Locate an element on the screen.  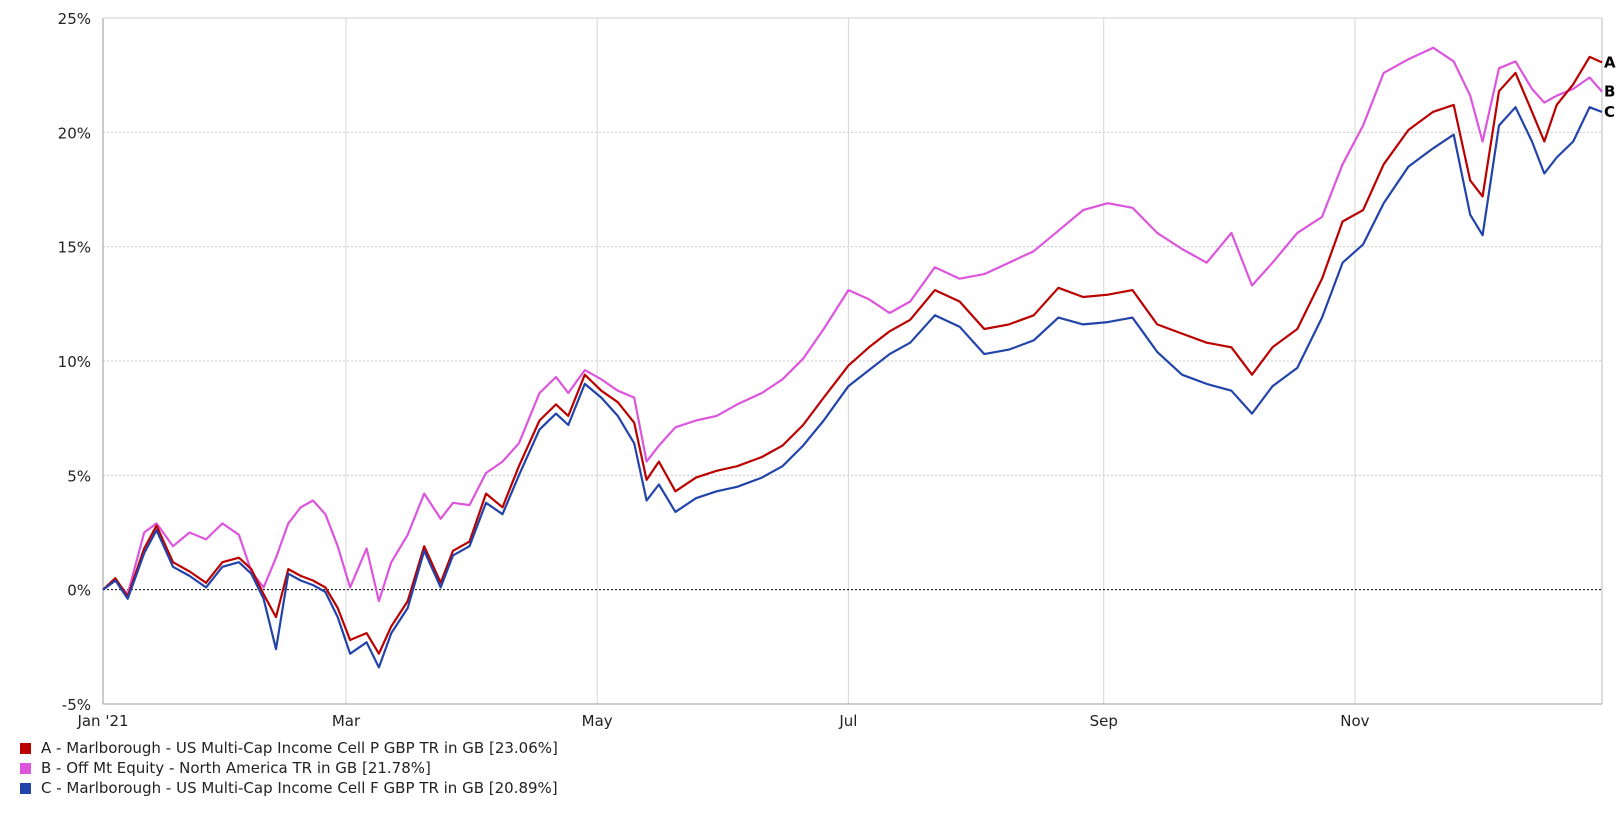
series-end-label-b: B is located at coordinates (1609, 92).